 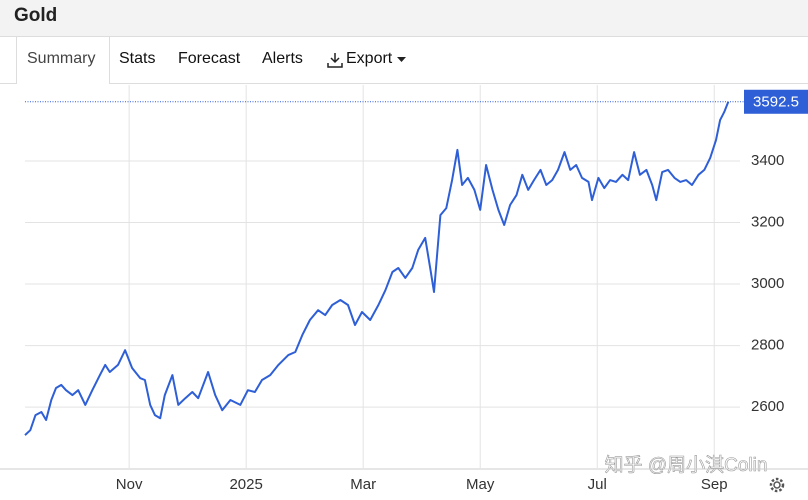 What do you see at coordinates (404, 18) in the screenshot?
I see `header: Gold` at bounding box center [404, 18].